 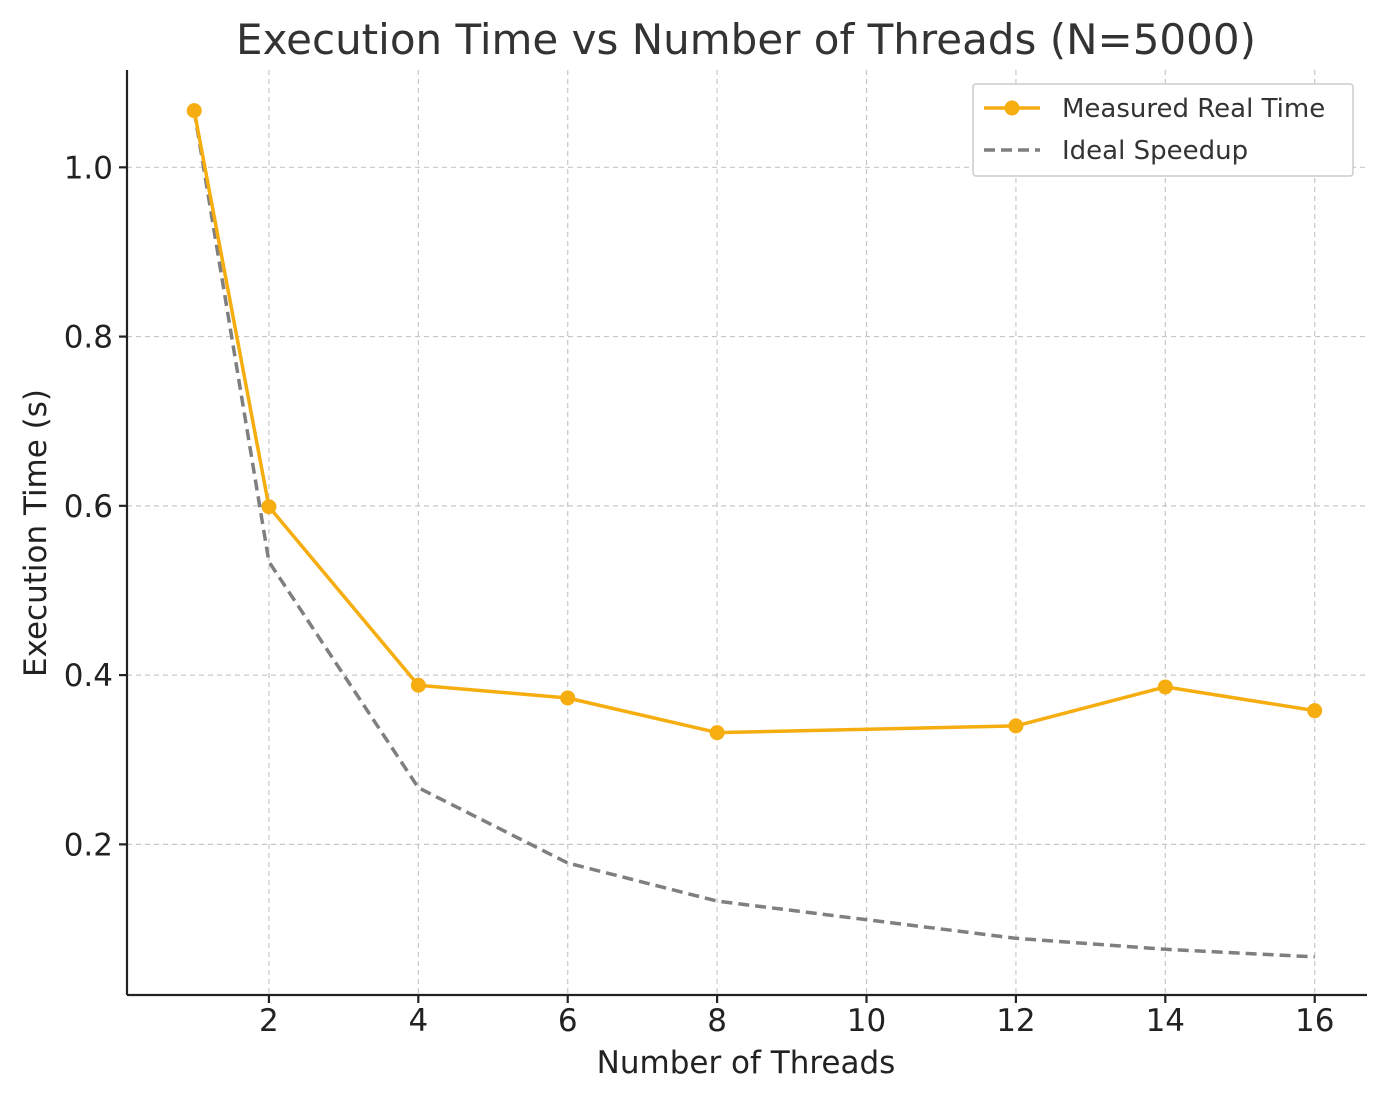 I want to click on legend-label-ideal: Ideal Speedup, so click(x=1155, y=151).